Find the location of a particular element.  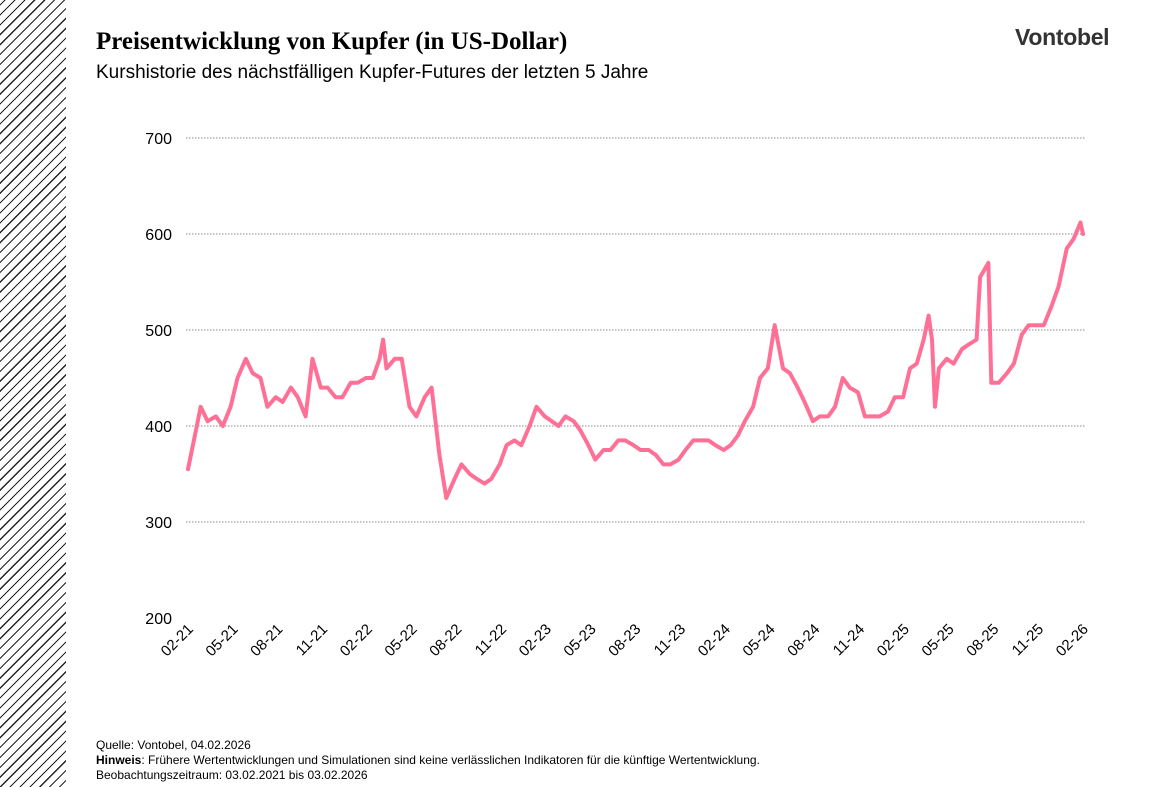

y-tick-label: 200 is located at coordinates (158, 619).